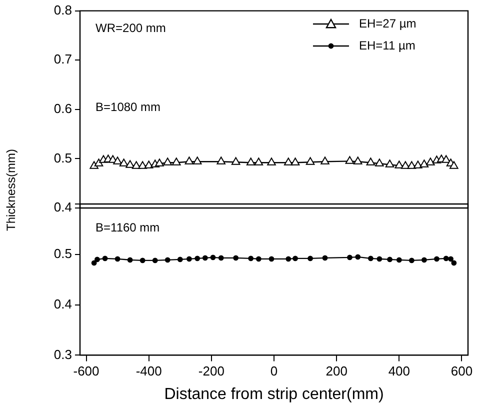 The height and width of the screenshot is (412, 480). Describe the element at coordinates (274, 371) in the screenshot. I see `x-tick-label: 0` at that location.